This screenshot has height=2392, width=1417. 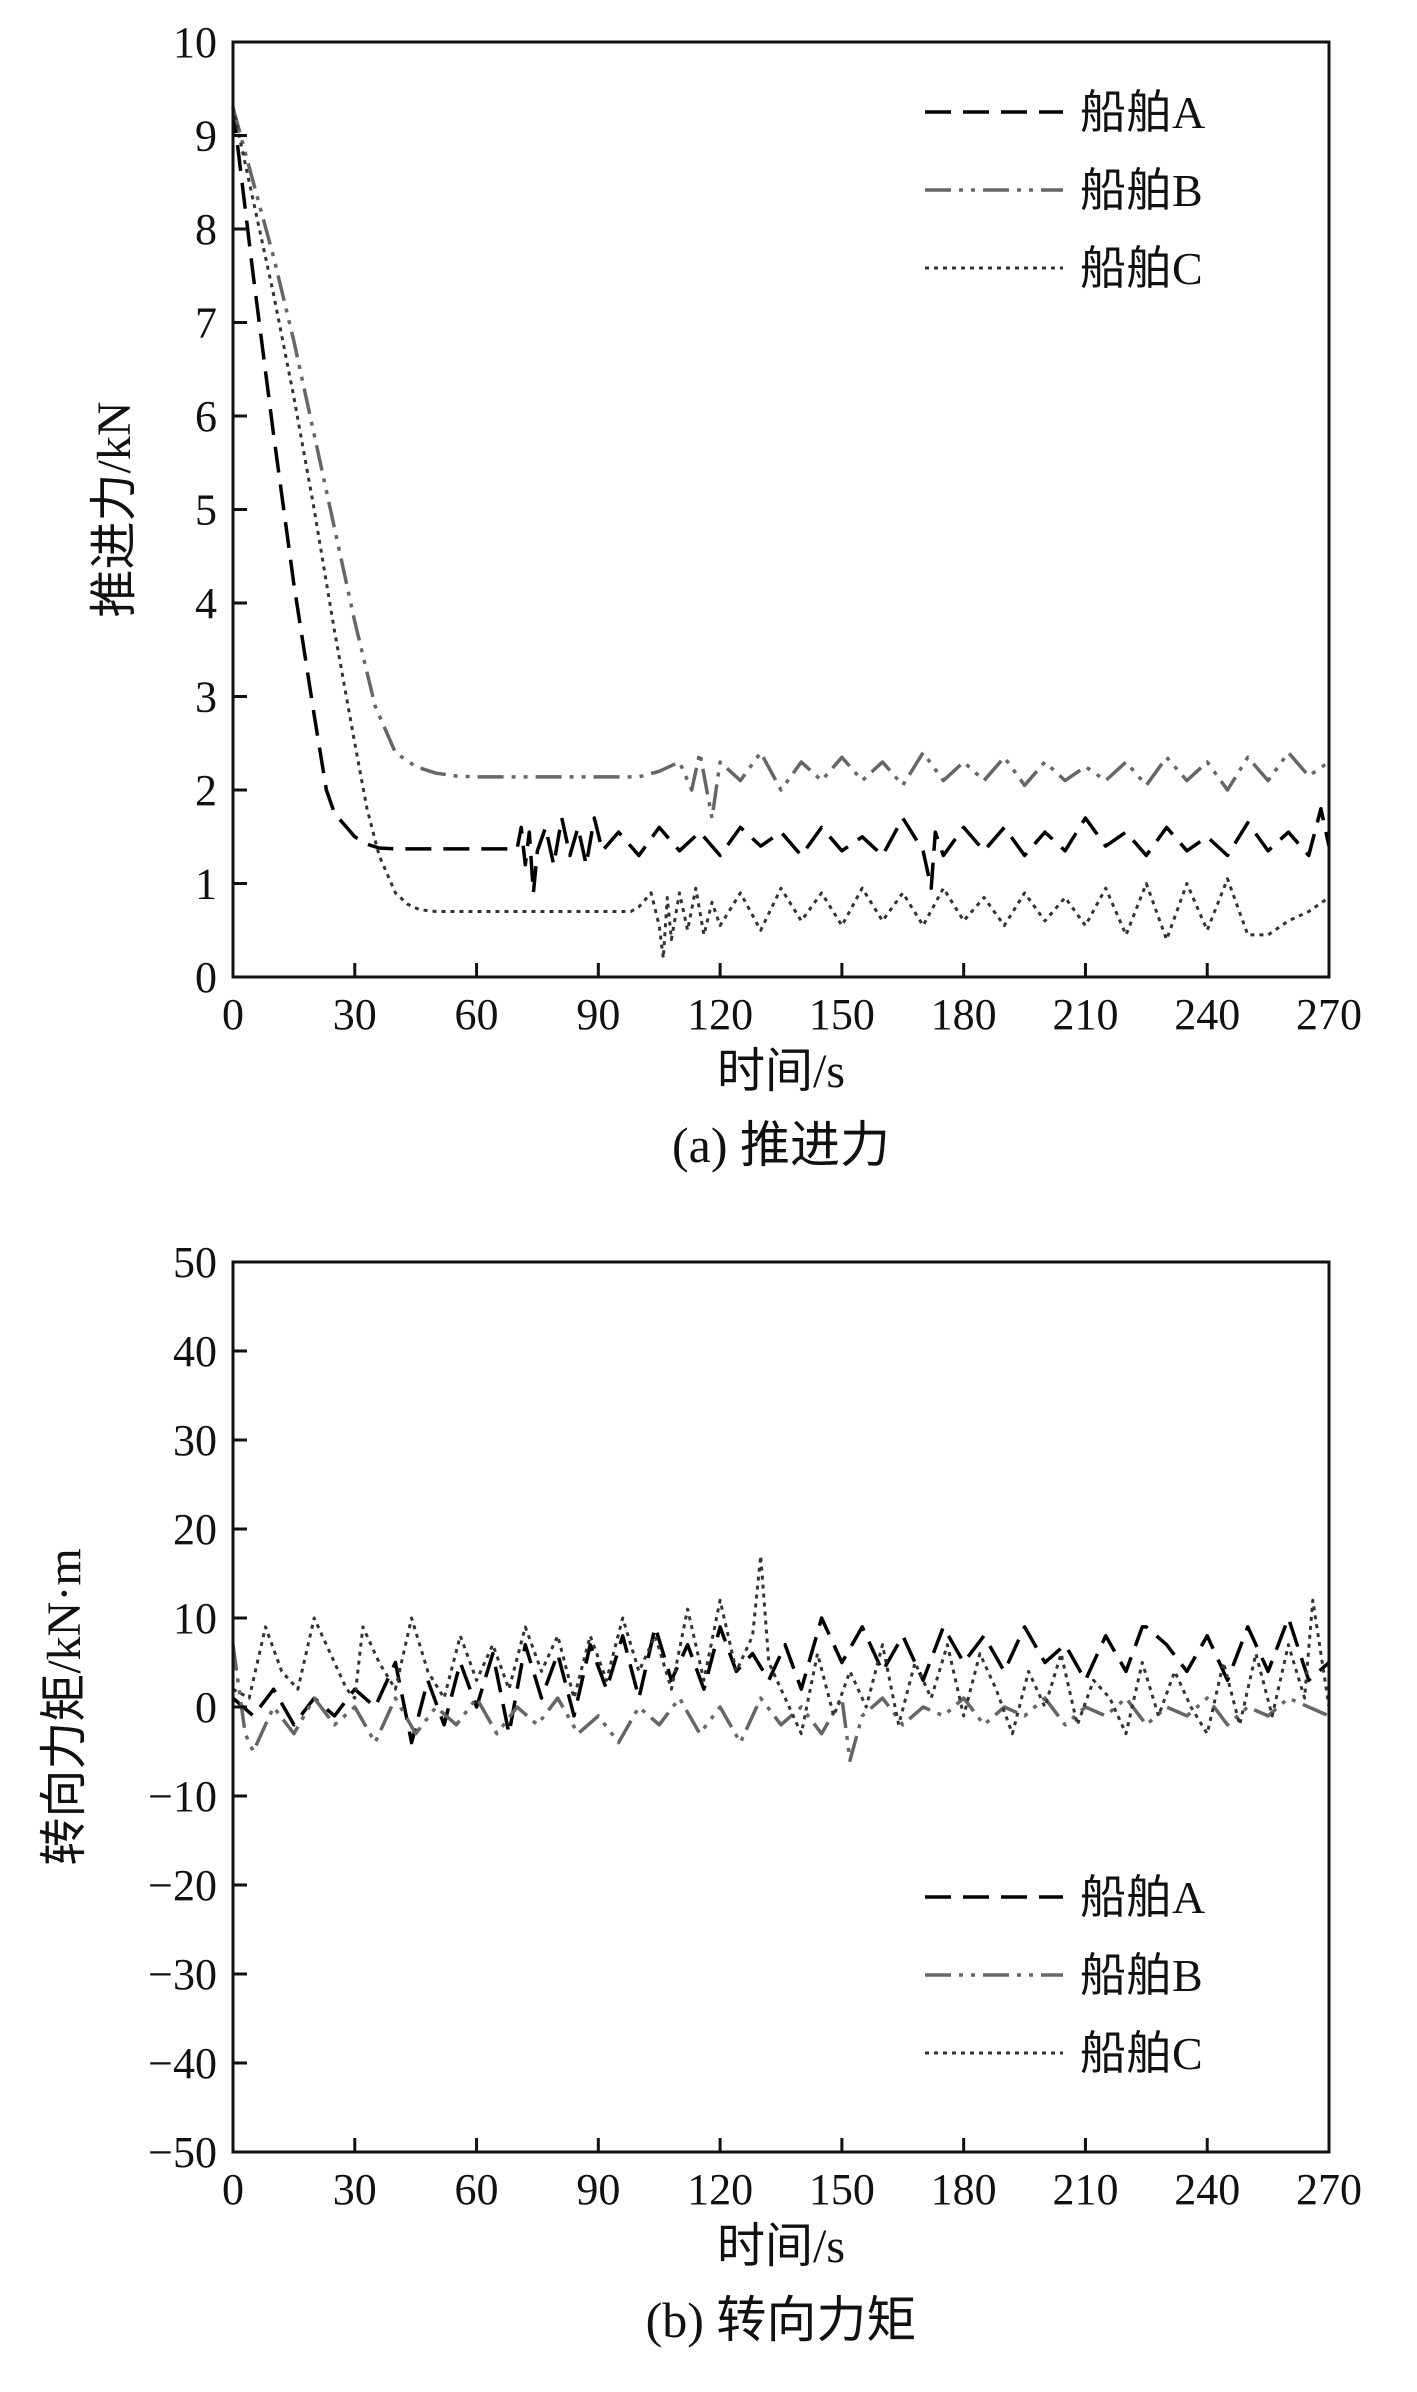 What do you see at coordinates (182, 2152) in the screenshot?
I see `y-tick-label: −50` at bounding box center [182, 2152].